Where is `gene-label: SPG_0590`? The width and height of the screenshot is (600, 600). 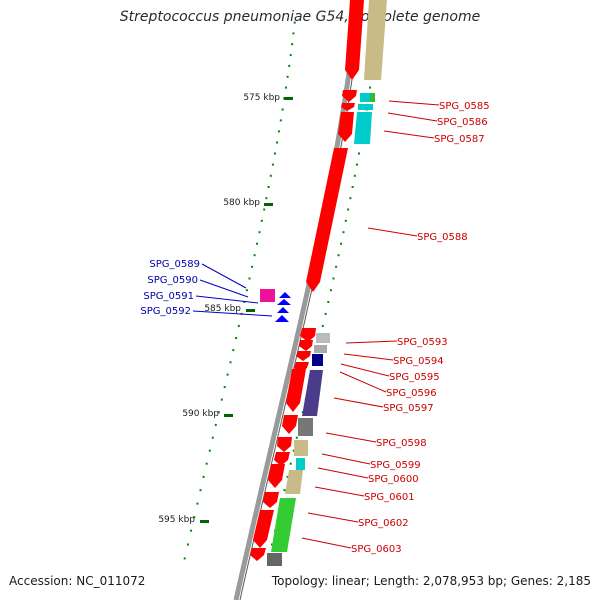
gene-label: SPG_0590 is located at coordinates (172, 280).